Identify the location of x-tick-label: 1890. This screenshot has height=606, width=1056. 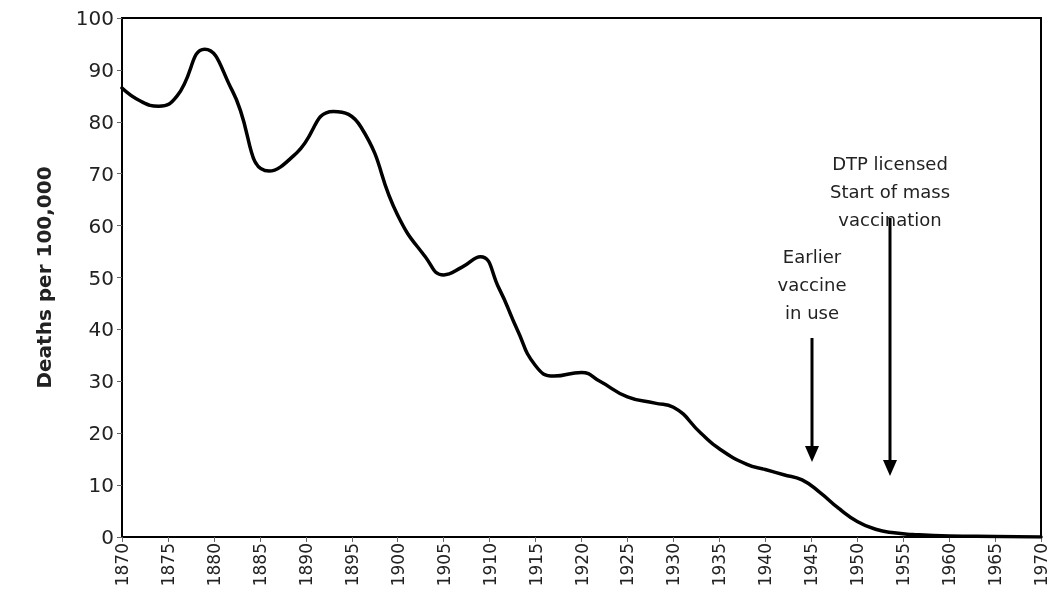
(305, 565).